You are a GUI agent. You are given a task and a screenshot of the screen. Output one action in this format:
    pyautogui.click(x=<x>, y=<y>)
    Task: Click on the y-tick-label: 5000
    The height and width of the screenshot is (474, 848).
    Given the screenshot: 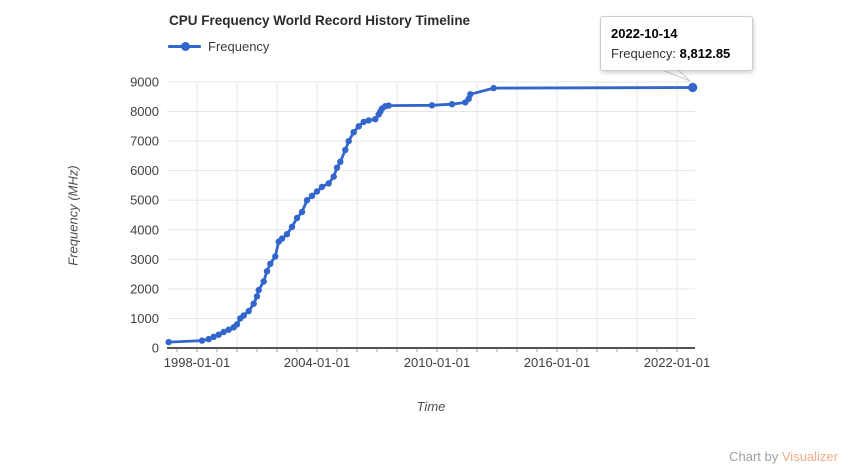 What is the action you would take?
    pyautogui.click(x=144, y=200)
    